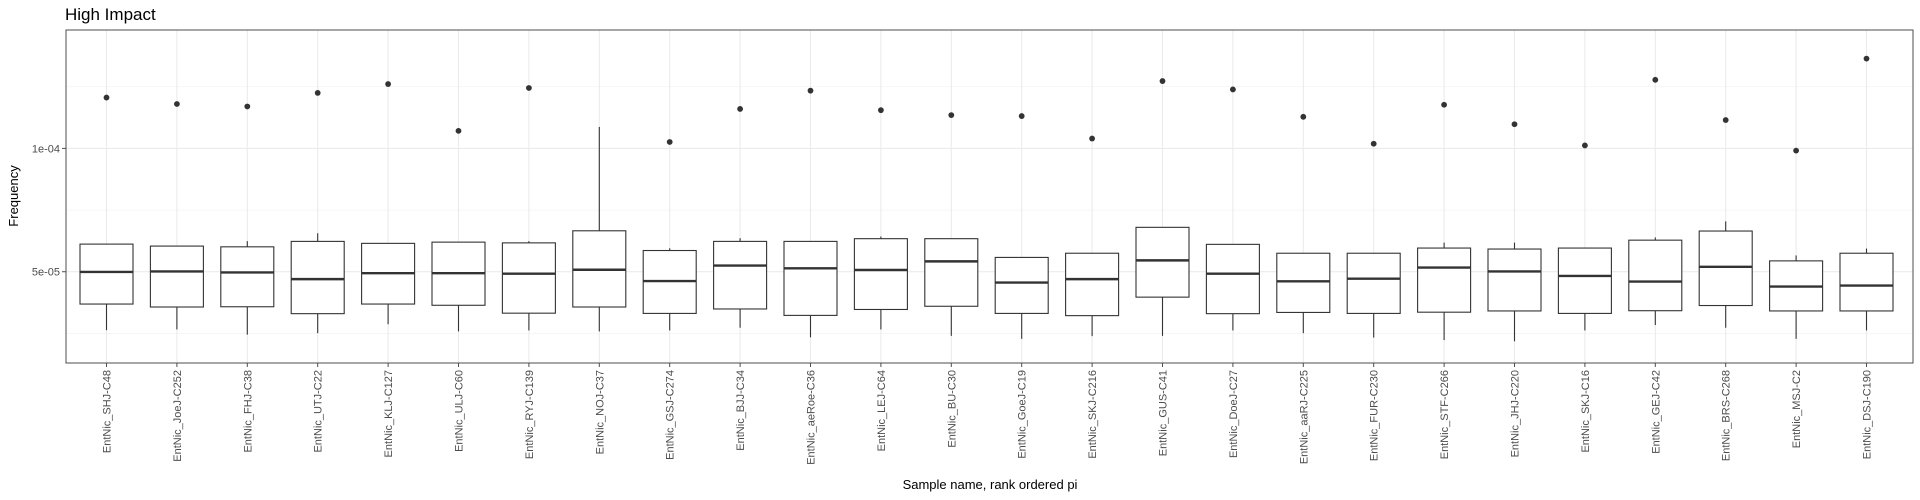  Describe the element at coordinates (952, 409) in the screenshot. I see `x-tick-label: EntNic_BU-C30` at that location.